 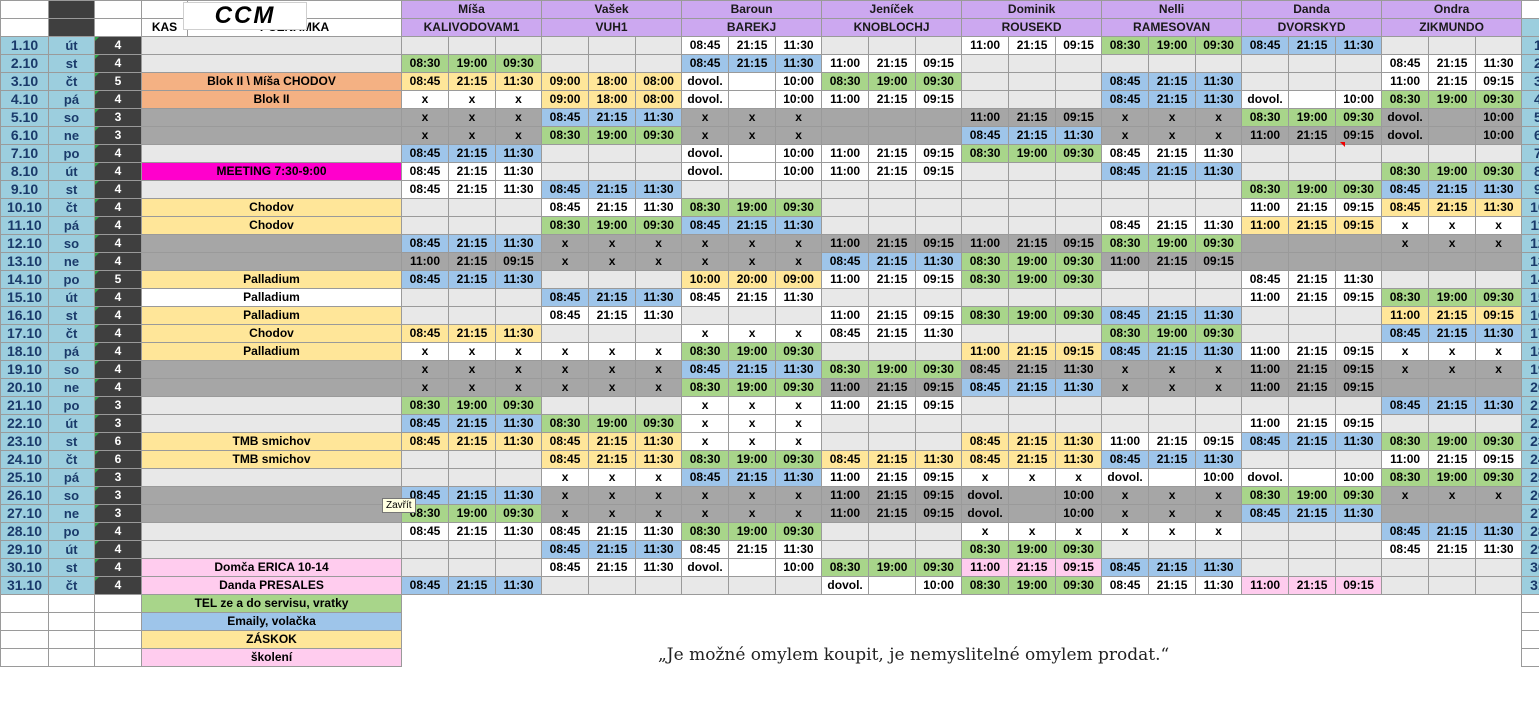 I want to click on date-cell: 18.10, so click(x=1530, y=351).